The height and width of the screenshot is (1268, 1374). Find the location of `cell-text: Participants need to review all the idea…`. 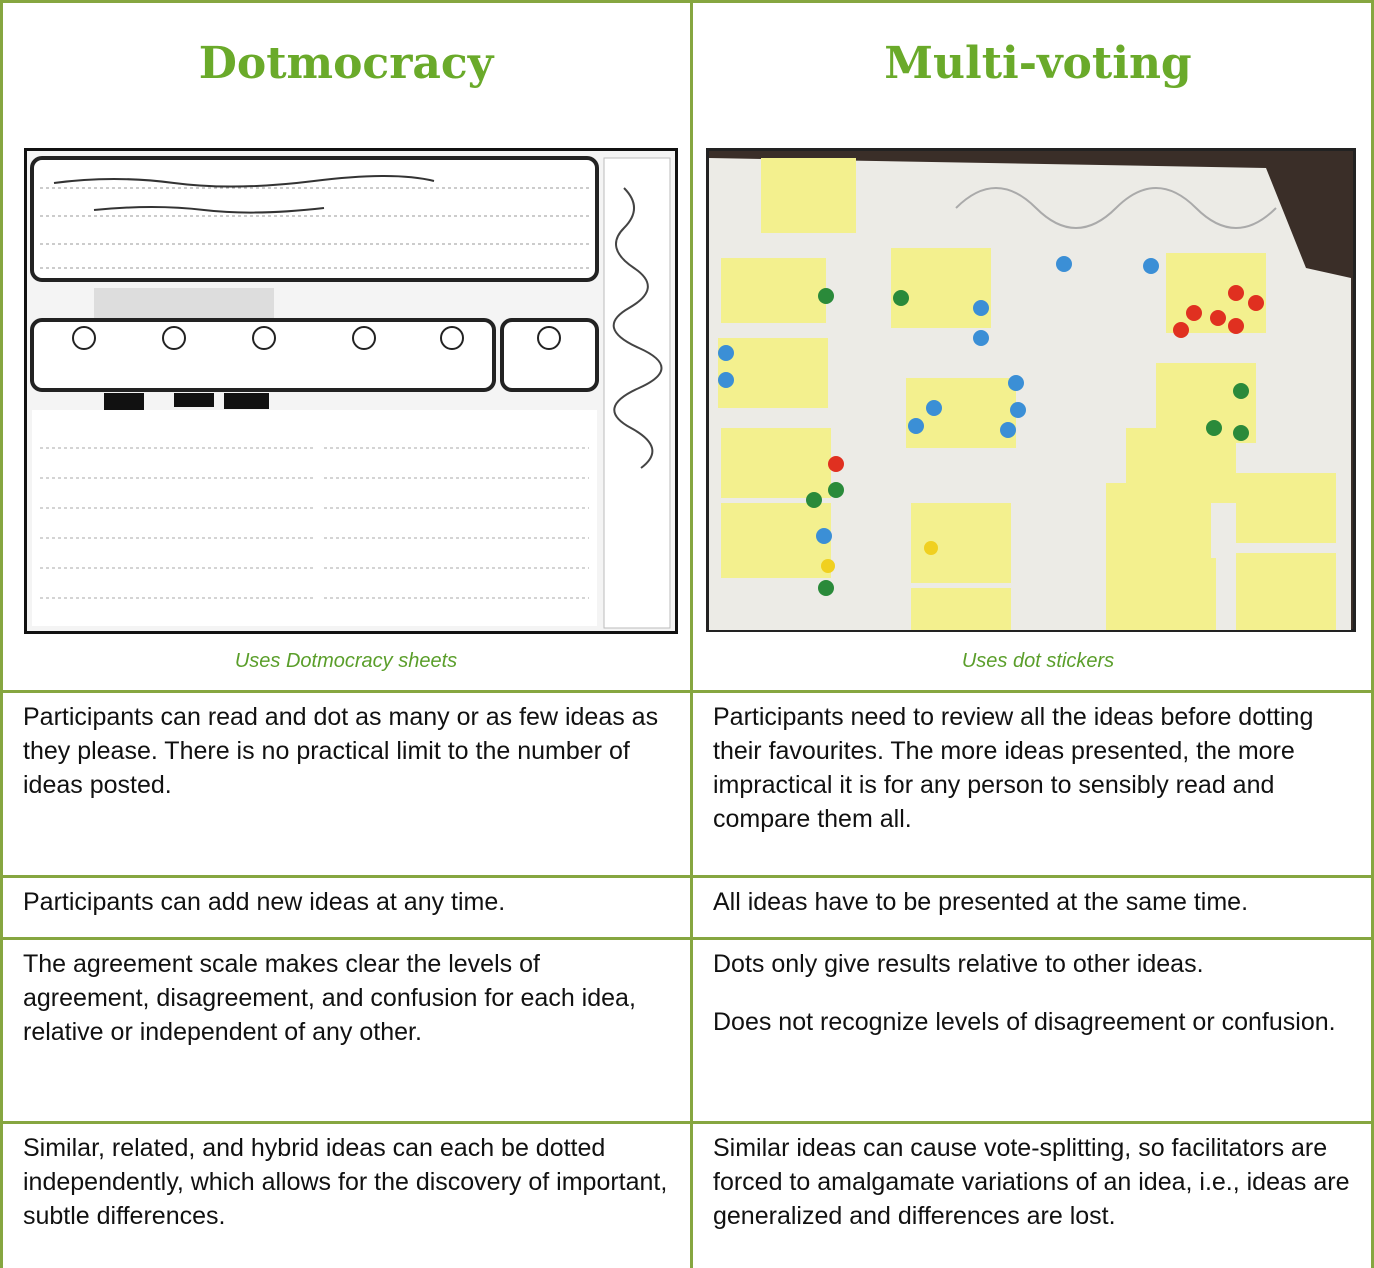

cell-text: Participants need to review all the idea… is located at coordinates (1013, 768).